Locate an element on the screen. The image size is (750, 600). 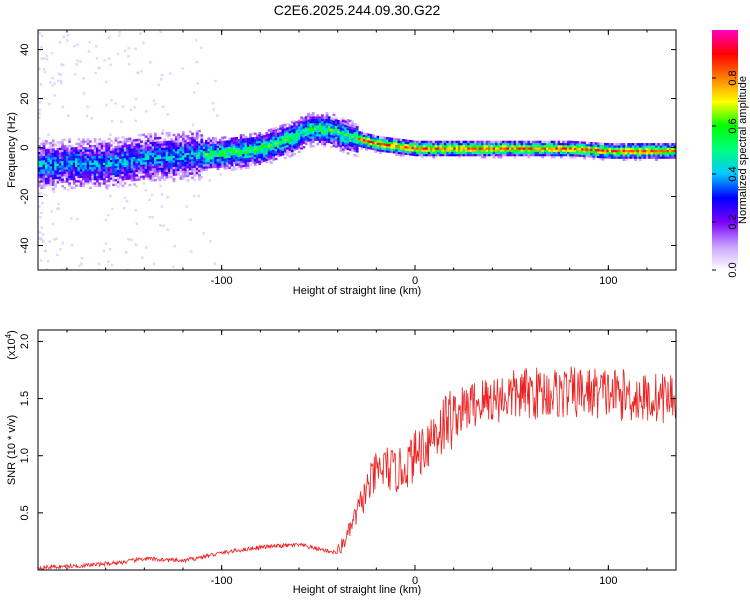
x-tick-label: -100 is located at coordinates (222, 581).